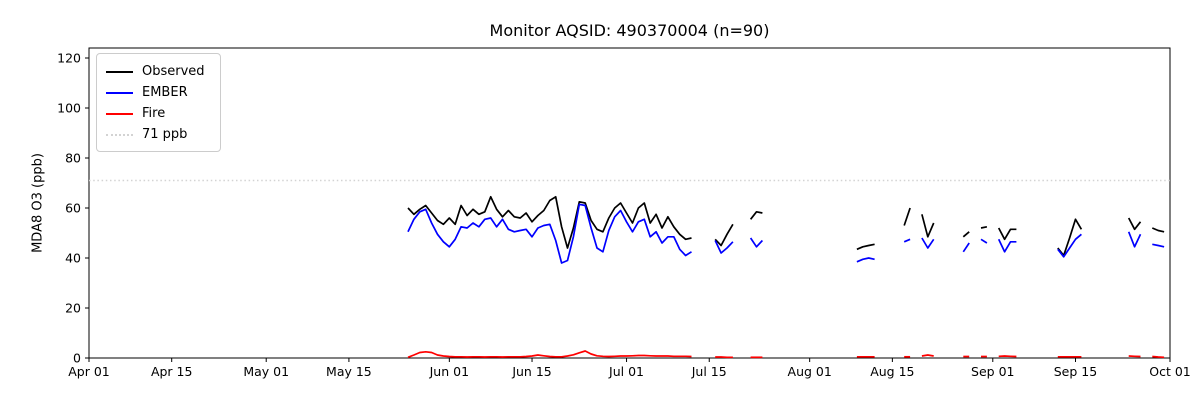  What do you see at coordinates (119, 134) in the screenshot?
I see `threshold-line-sample` at bounding box center [119, 134].